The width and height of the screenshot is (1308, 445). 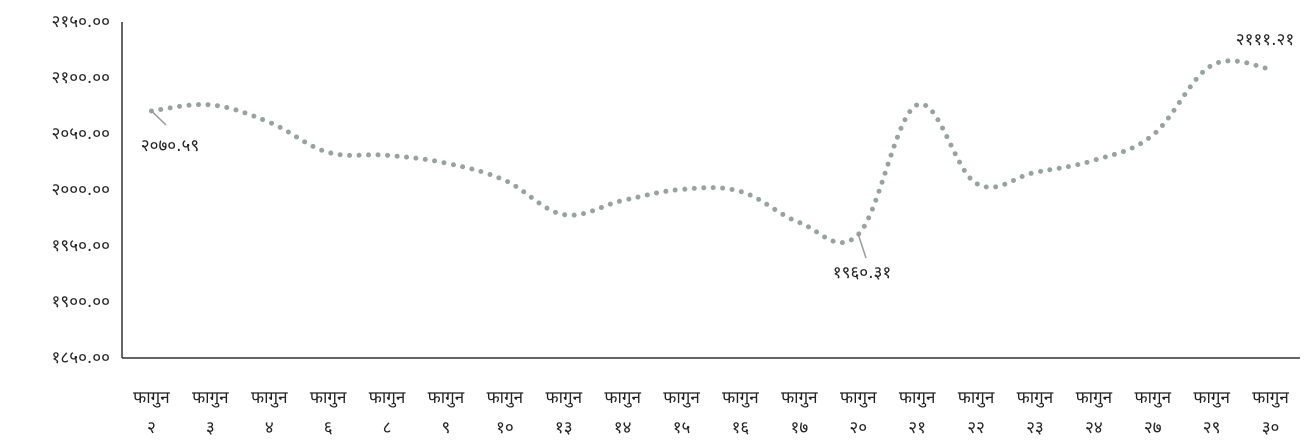 What do you see at coordinates (1035, 428) in the screenshot?
I see `x-tick-label: २३` at bounding box center [1035, 428].